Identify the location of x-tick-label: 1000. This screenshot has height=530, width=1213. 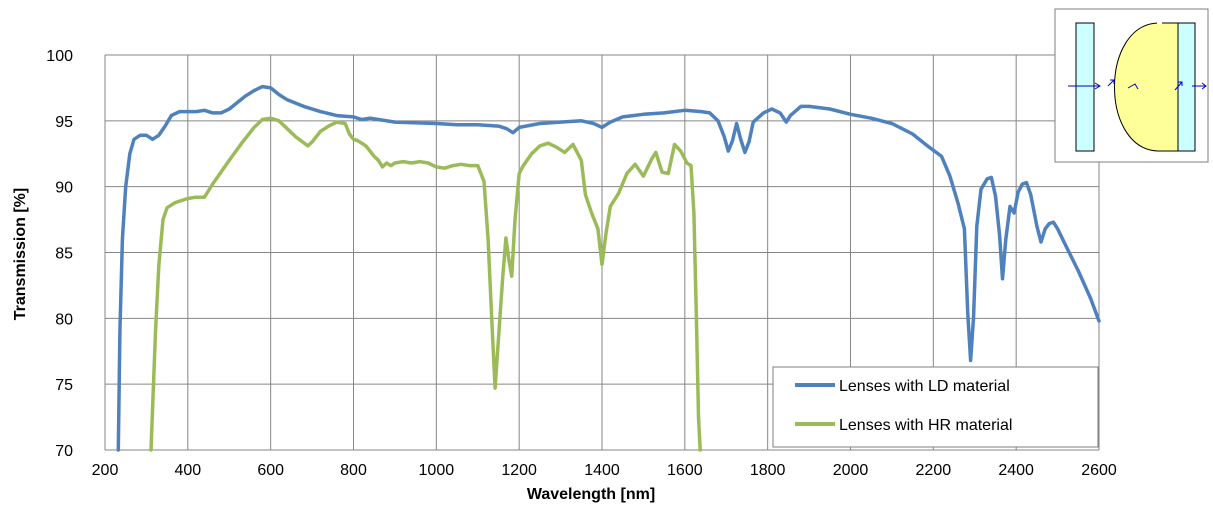
(437, 470).